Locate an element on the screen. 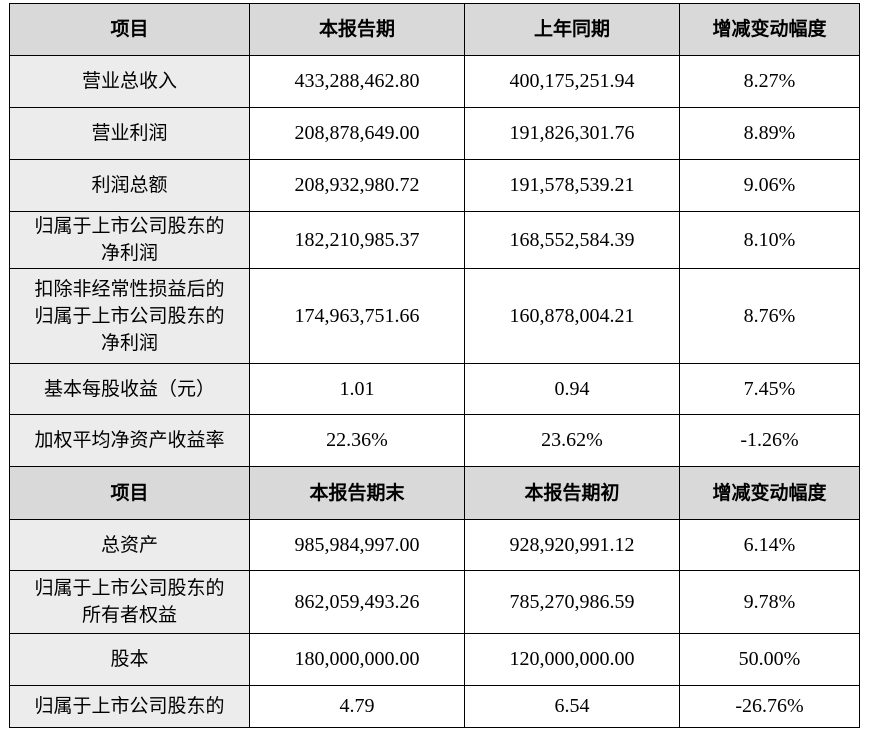 The width and height of the screenshot is (870, 743). value-previous: 928,920,991.12 is located at coordinates (572, 545).